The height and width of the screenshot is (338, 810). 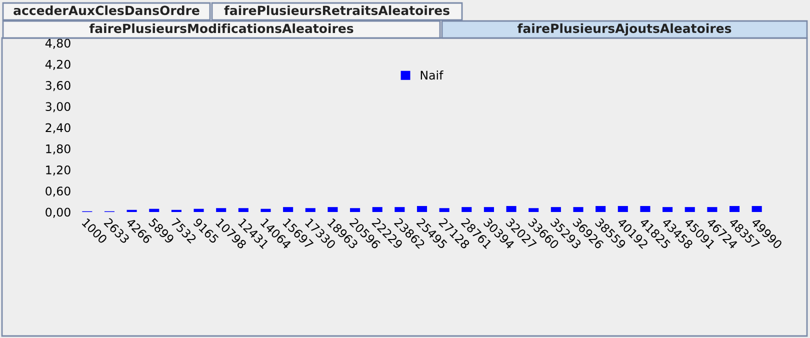 What do you see at coordinates (58, 86) in the screenshot?
I see `y-tick-label: 3,60` at bounding box center [58, 86].